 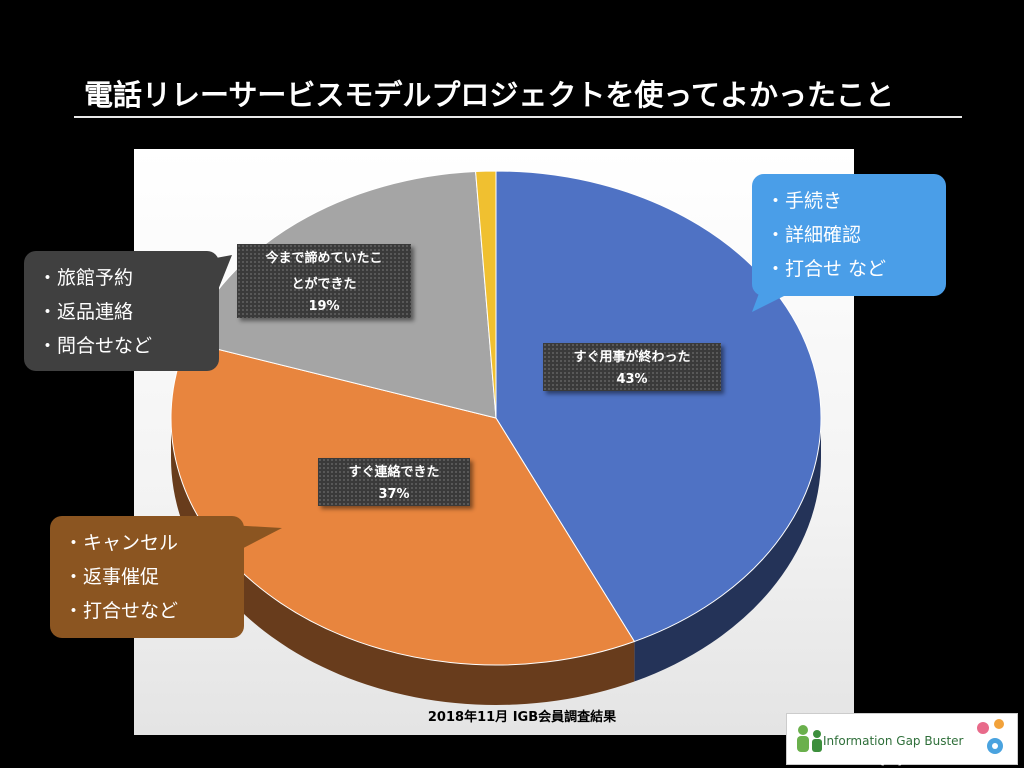 I want to click on chart-source: 2018年11月 IGB会員調査結果, so click(x=522, y=717).